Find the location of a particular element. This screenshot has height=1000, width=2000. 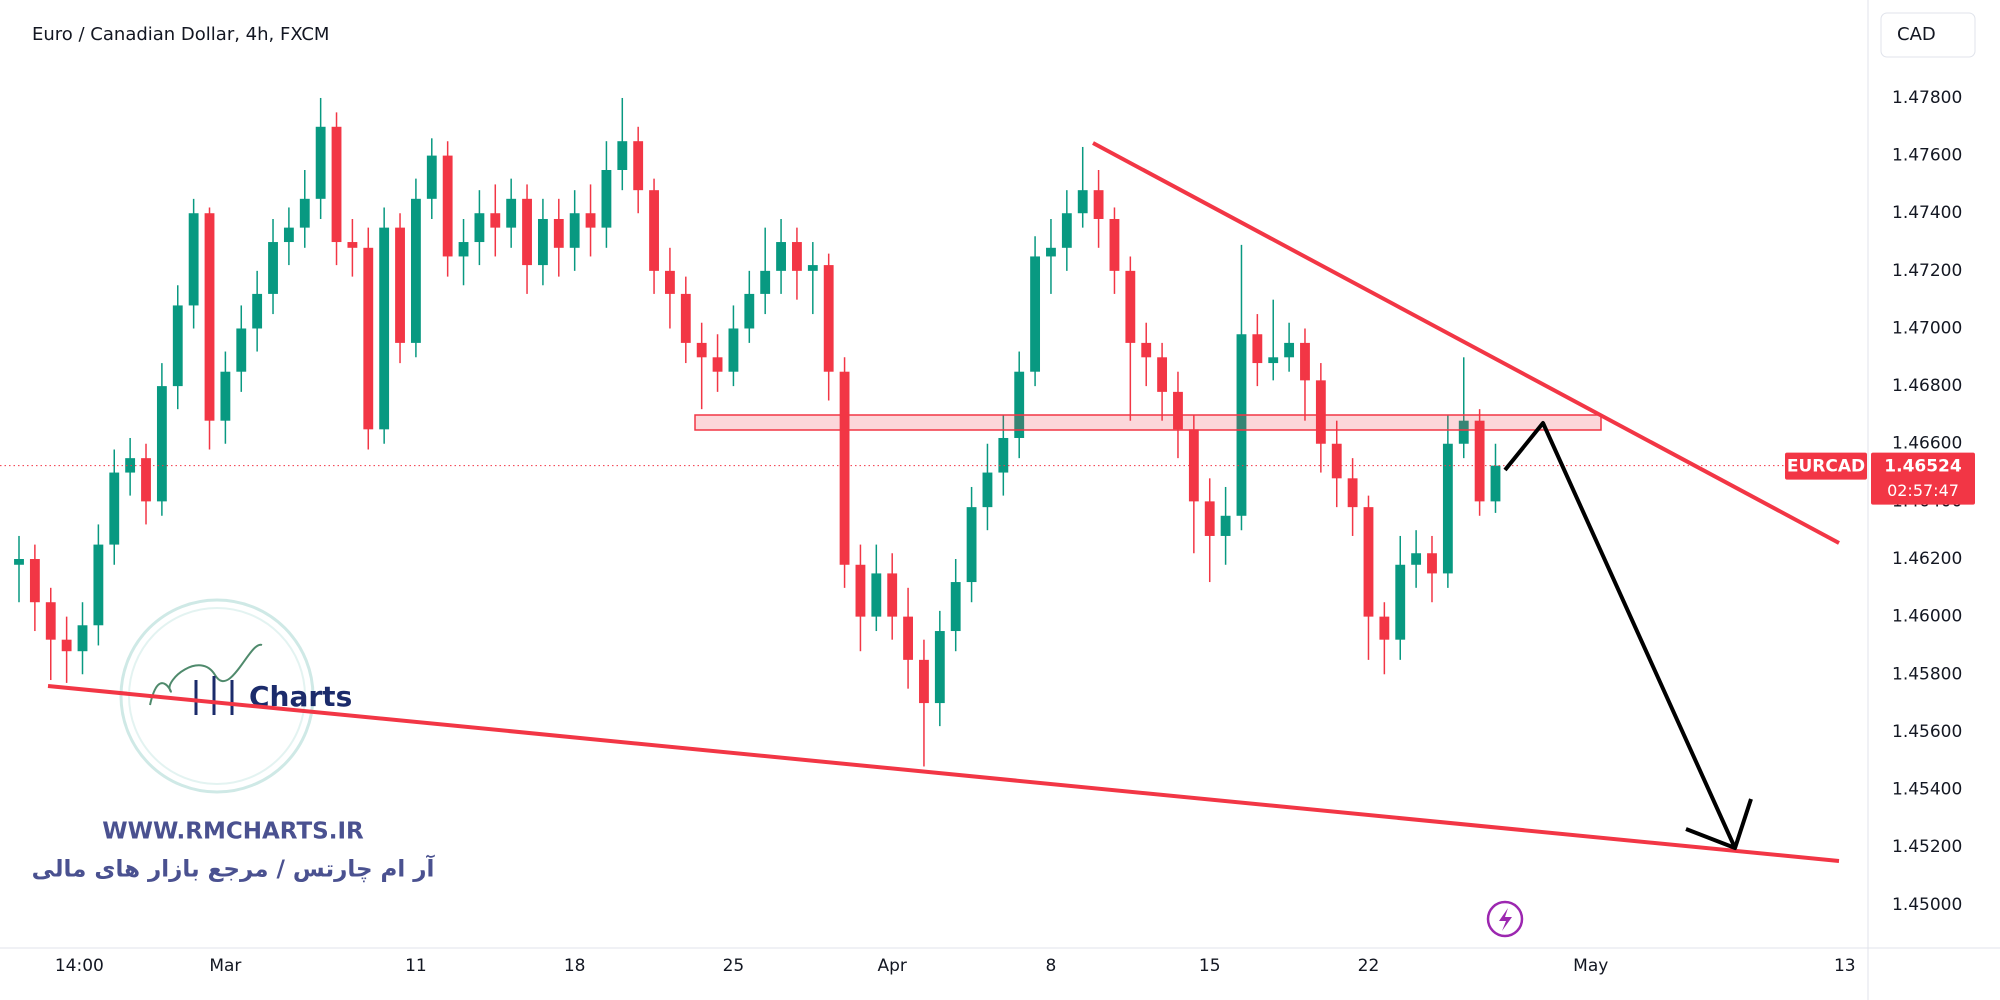

currency-label: CAD is located at coordinates (1916, 34).